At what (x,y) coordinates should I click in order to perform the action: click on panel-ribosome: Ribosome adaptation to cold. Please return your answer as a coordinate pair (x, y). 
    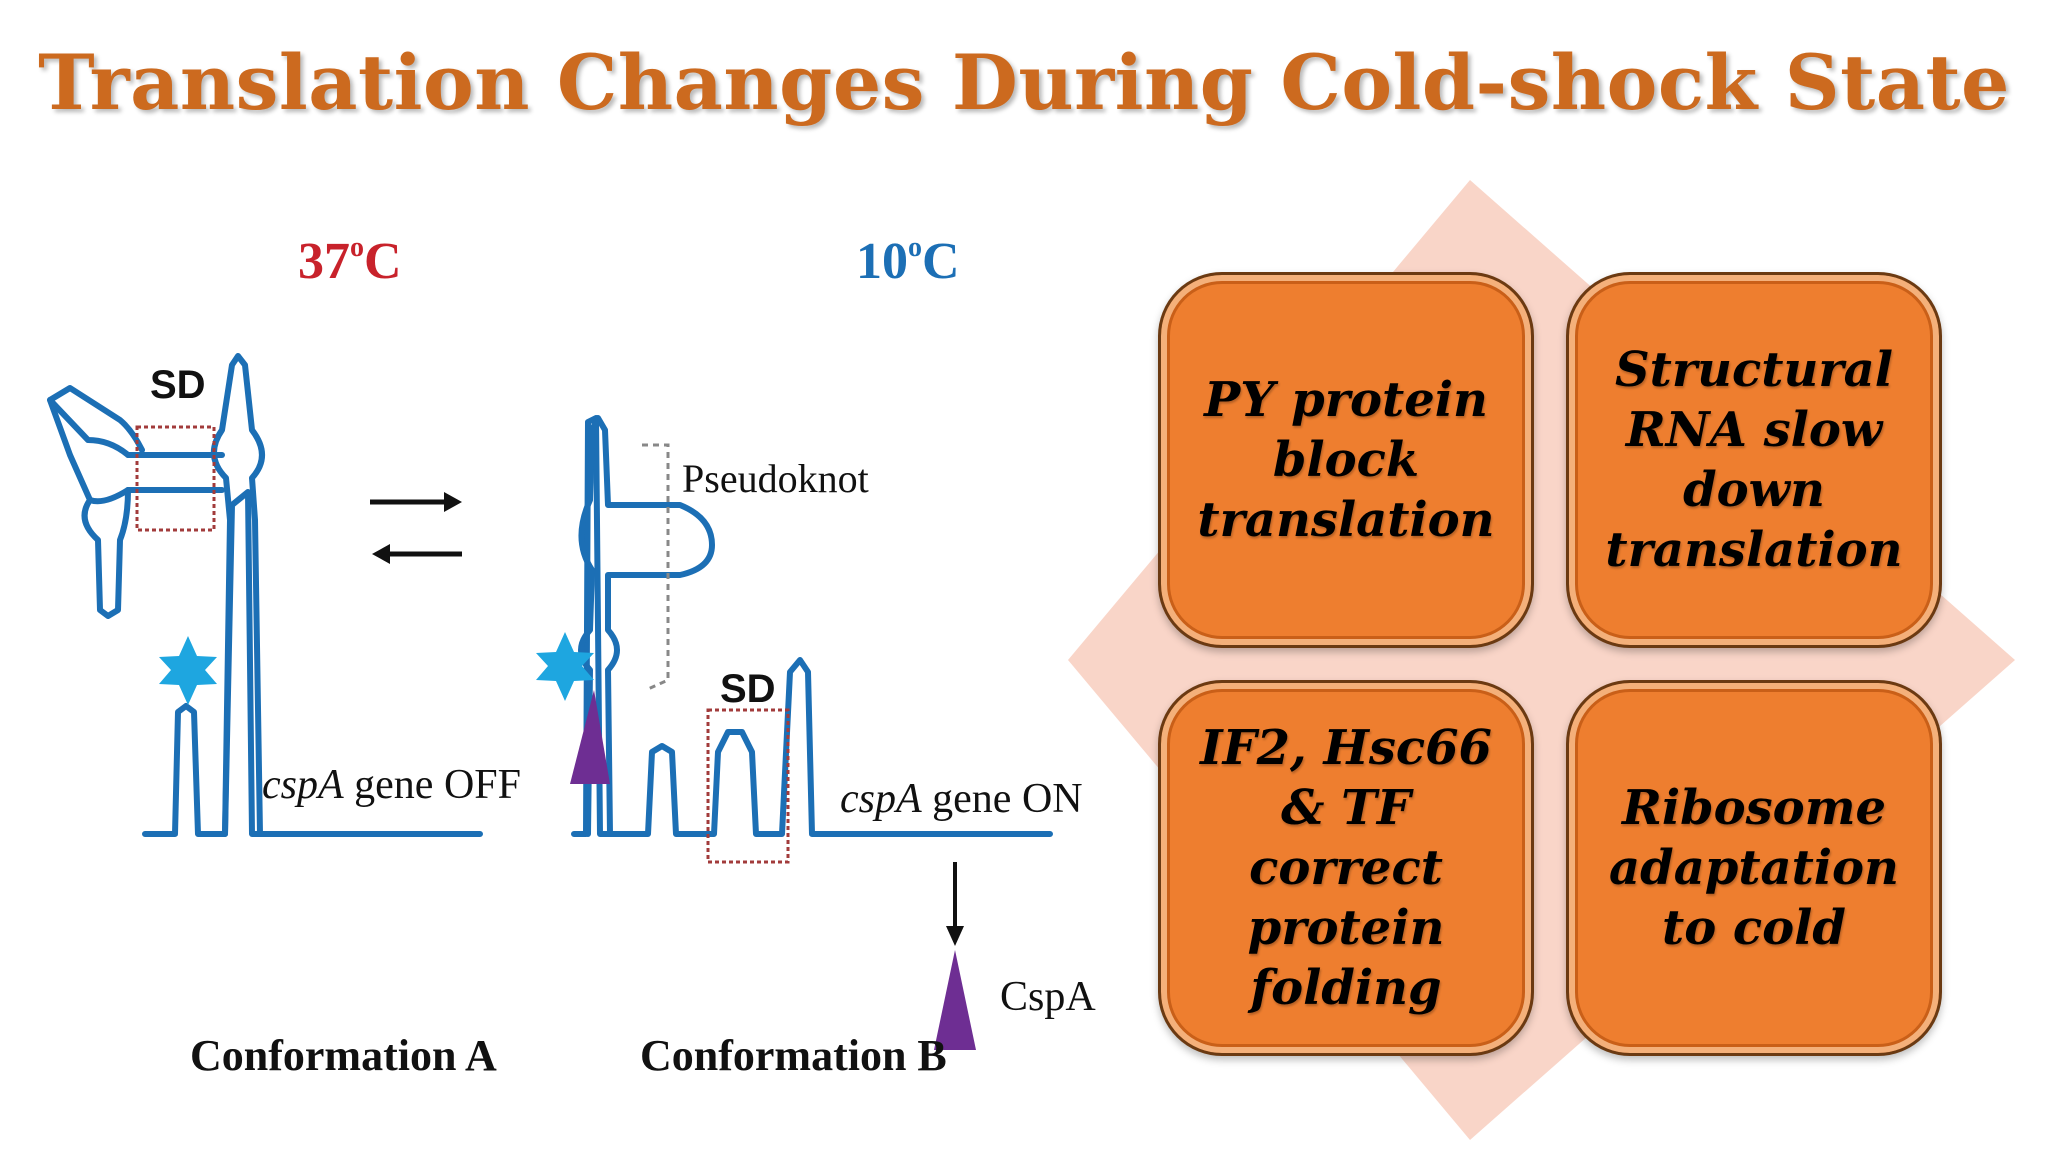
    Looking at the image, I should click on (1754, 868).